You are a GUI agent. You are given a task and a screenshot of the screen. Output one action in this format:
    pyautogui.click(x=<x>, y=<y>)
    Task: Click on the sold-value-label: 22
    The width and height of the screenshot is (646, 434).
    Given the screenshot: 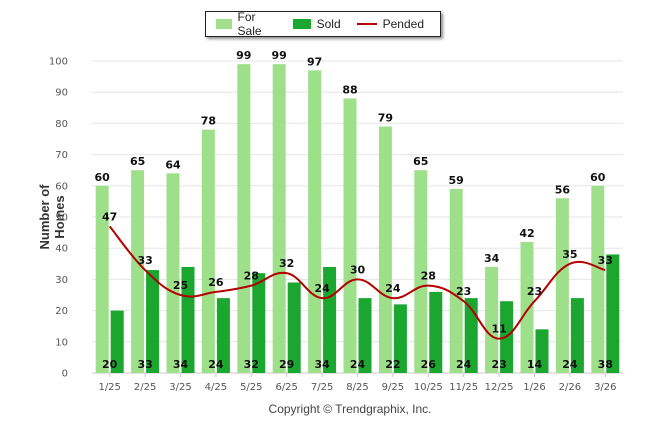 What is the action you would take?
    pyautogui.click(x=392, y=364)
    